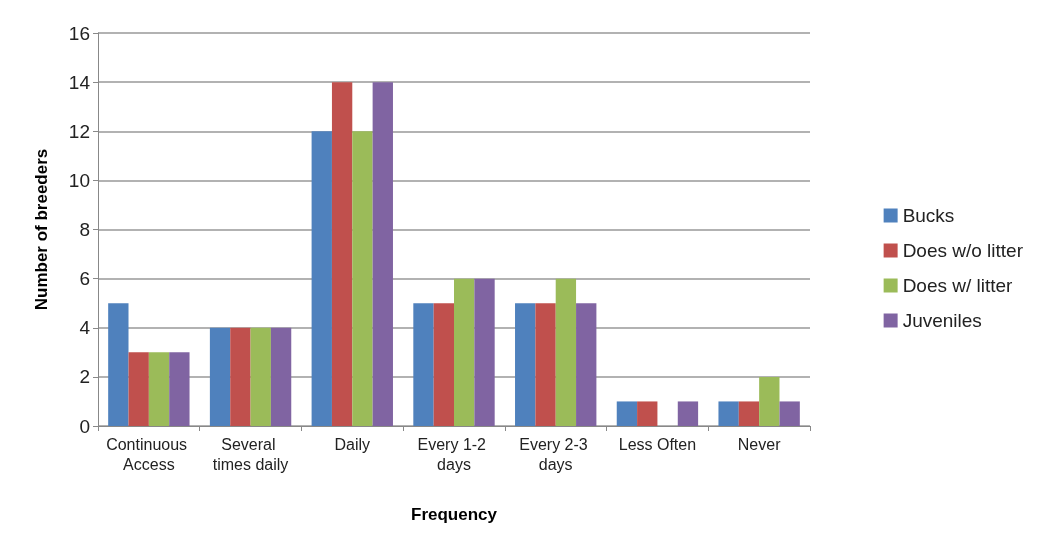  I want to click on y-tick-label: 0, so click(84, 426).